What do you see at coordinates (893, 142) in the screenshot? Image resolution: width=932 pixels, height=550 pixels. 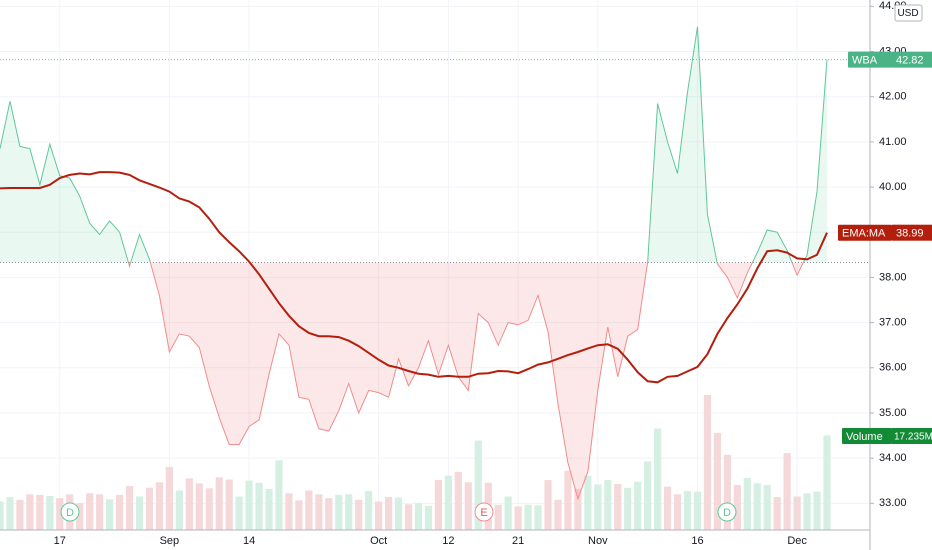 I see `y-tick-label: 41.00` at bounding box center [893, 142].